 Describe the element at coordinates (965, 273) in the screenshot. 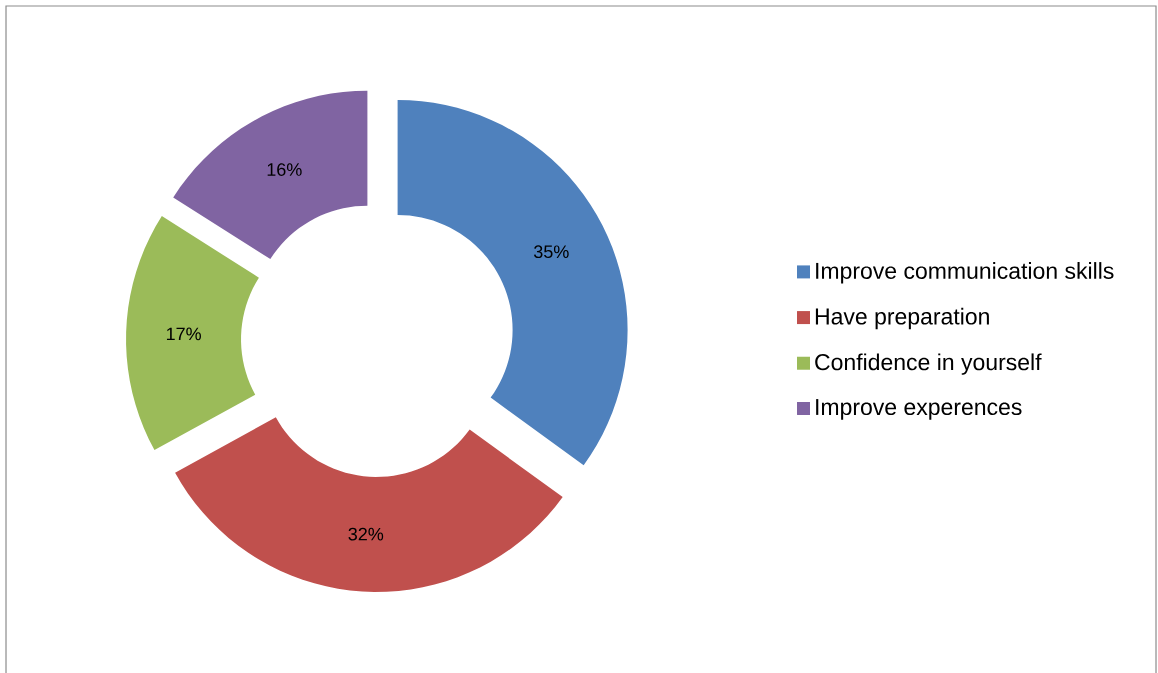

I see `legend-label: Improve communication skills` at that location.